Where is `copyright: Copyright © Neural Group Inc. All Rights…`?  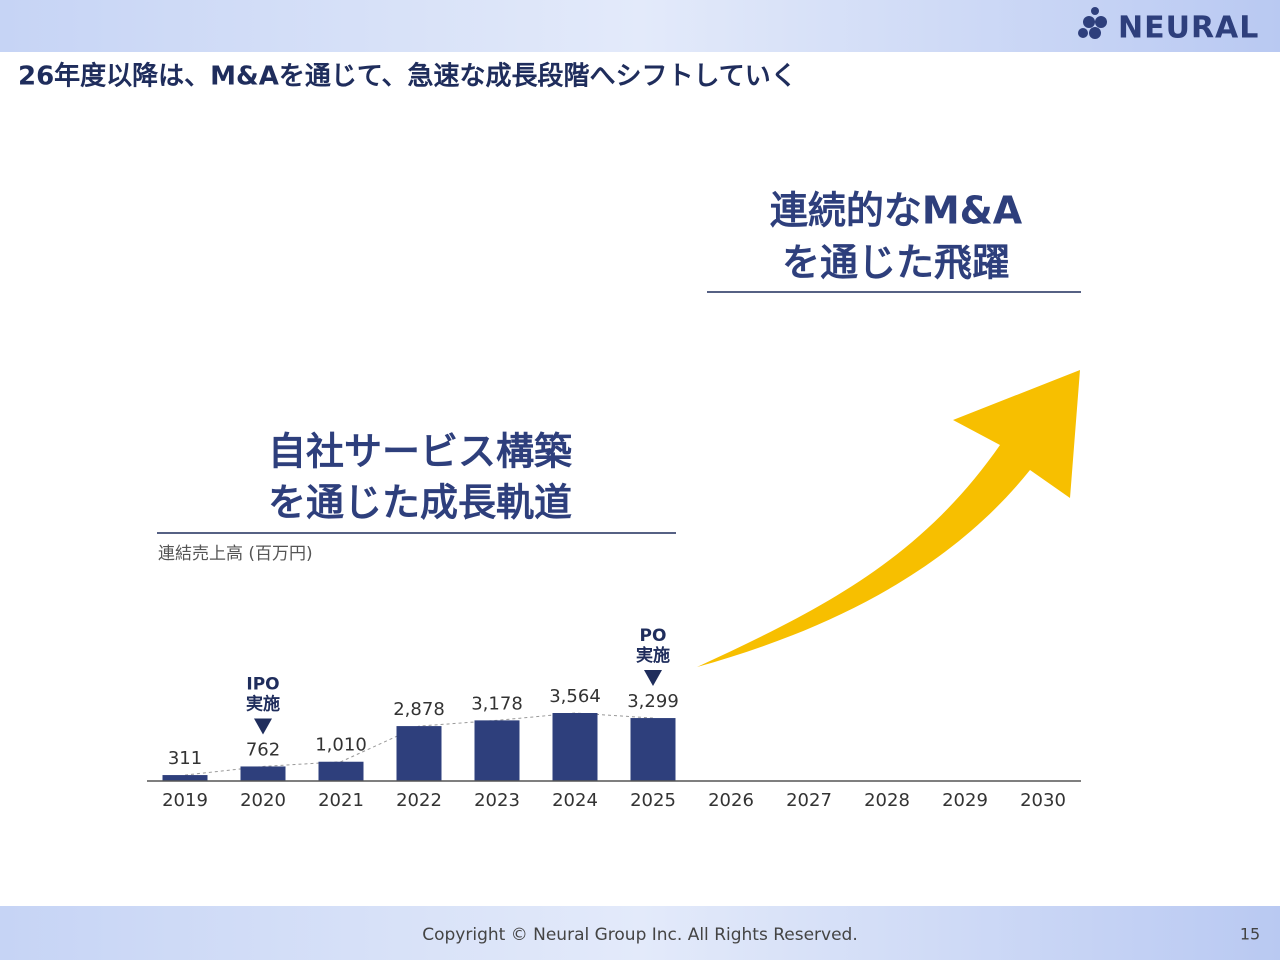
copyright: Copyright © Neural Group Inc. All Rights… is located at coordinates (640, 935).